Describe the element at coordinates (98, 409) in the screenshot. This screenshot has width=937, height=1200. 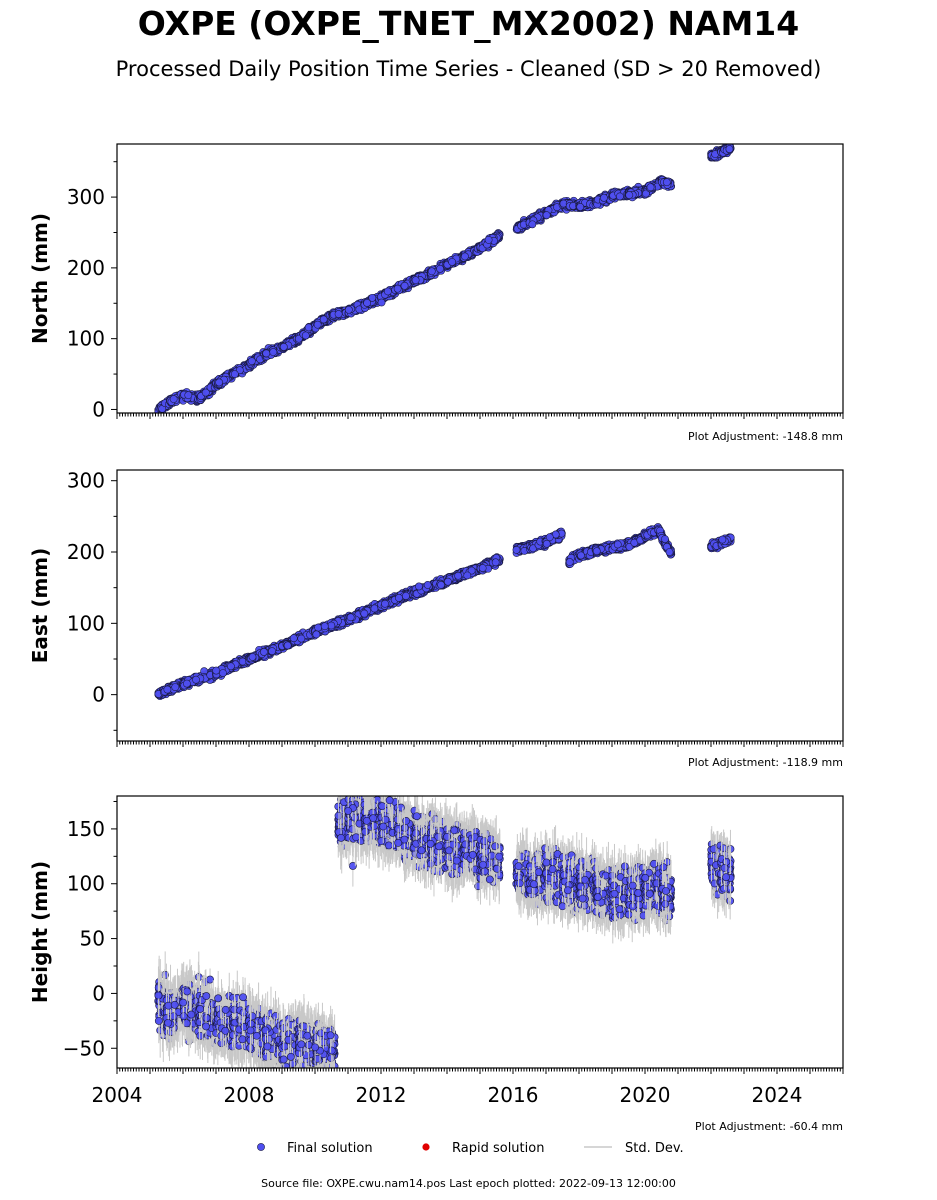
I see `y-tick-label: 0` at that location.